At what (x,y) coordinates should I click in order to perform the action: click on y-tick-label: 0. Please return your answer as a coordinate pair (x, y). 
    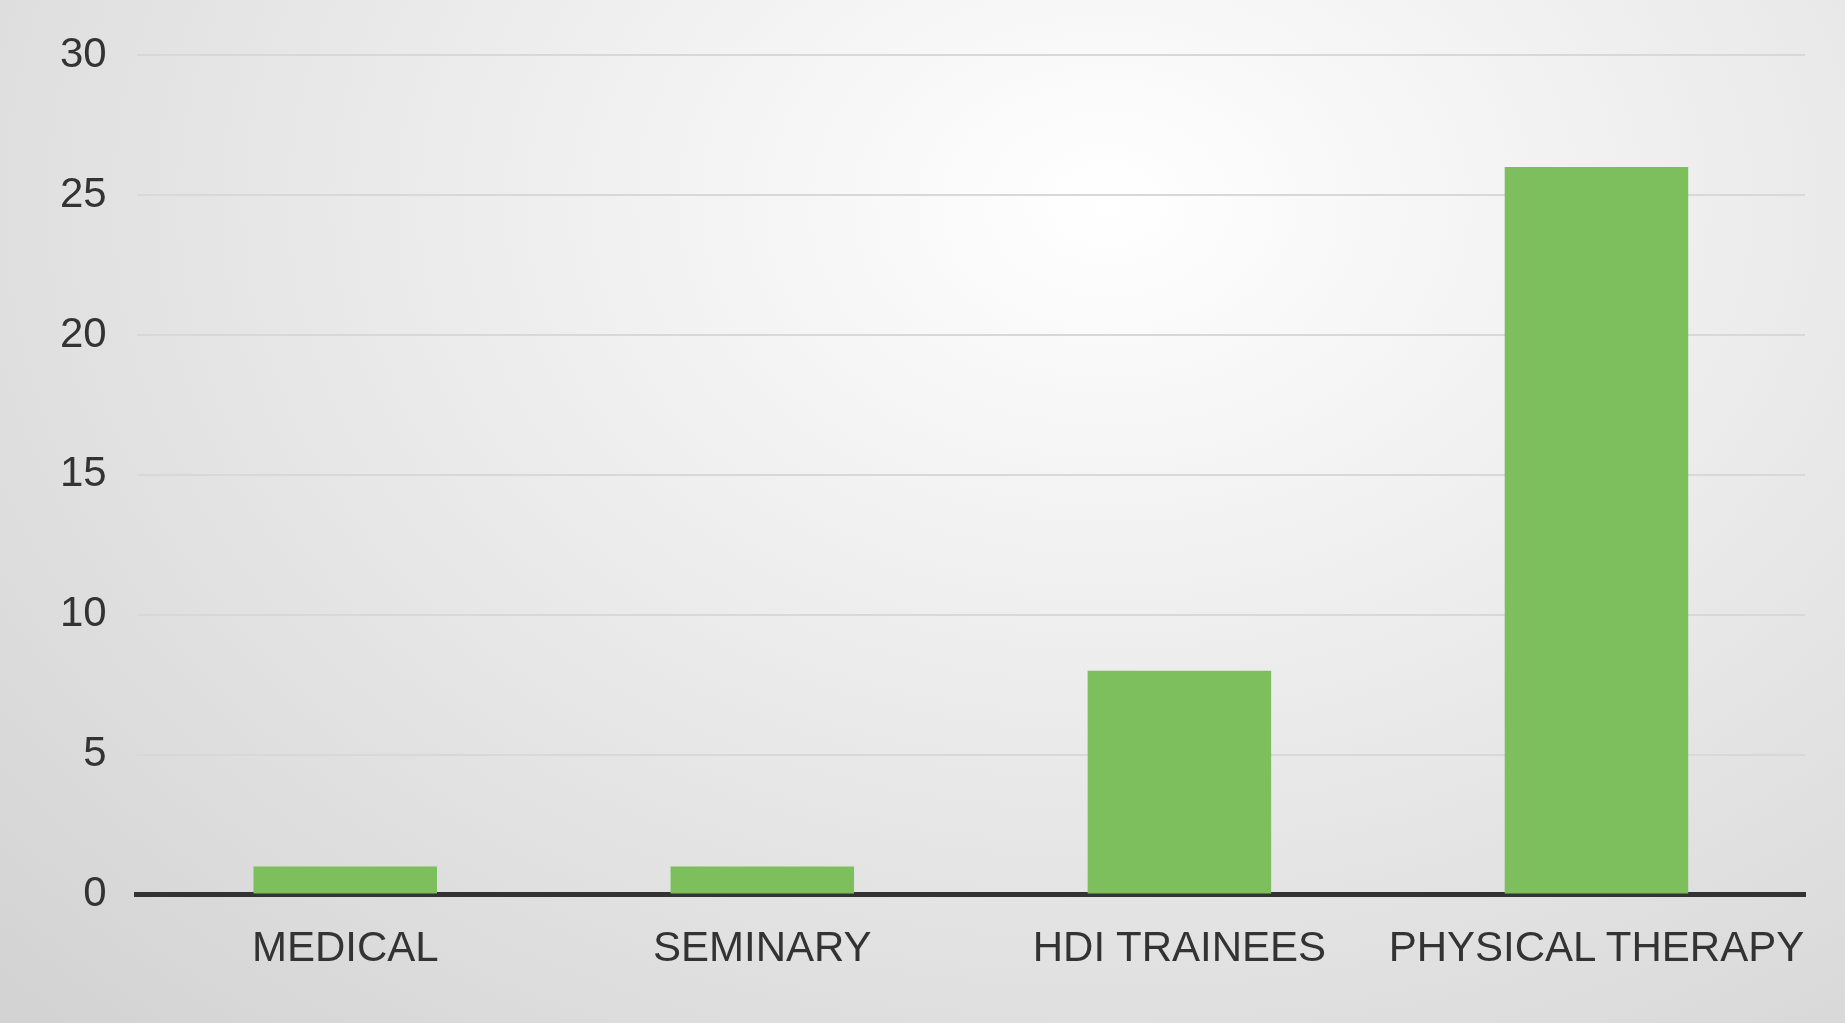
    Looking at the image, I should click on (95, 892).